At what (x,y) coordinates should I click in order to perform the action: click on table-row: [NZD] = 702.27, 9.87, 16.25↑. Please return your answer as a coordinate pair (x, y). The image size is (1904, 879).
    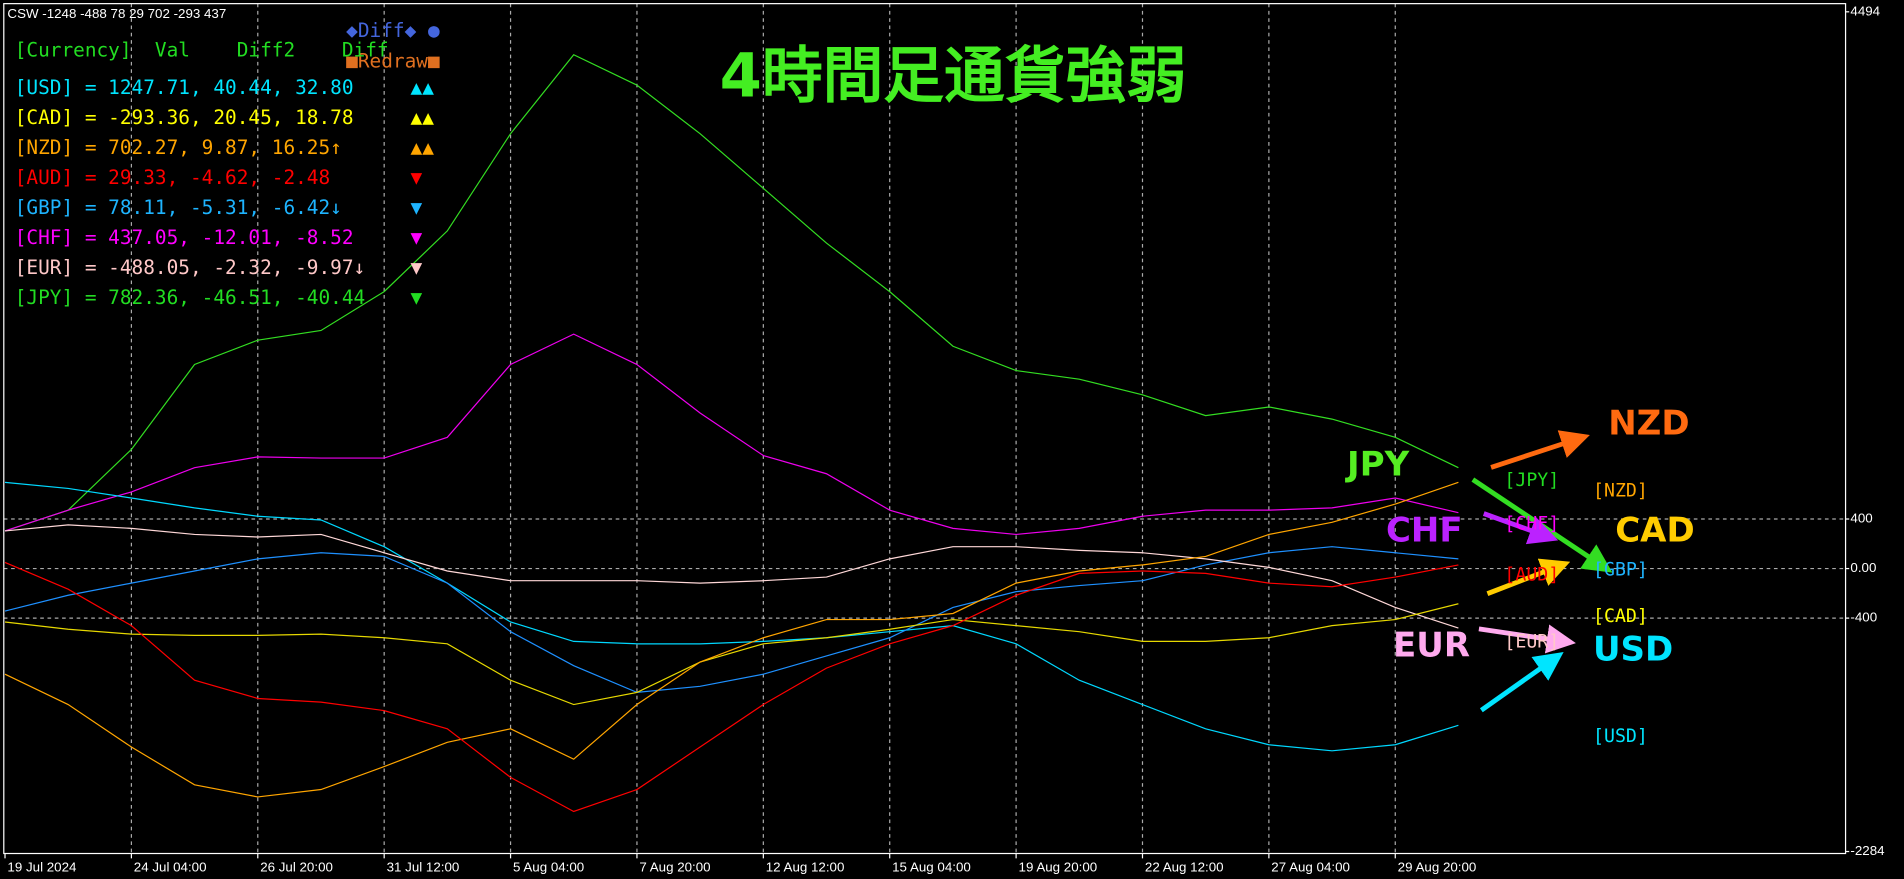
    Looking at the image, I should click on (178, 147).